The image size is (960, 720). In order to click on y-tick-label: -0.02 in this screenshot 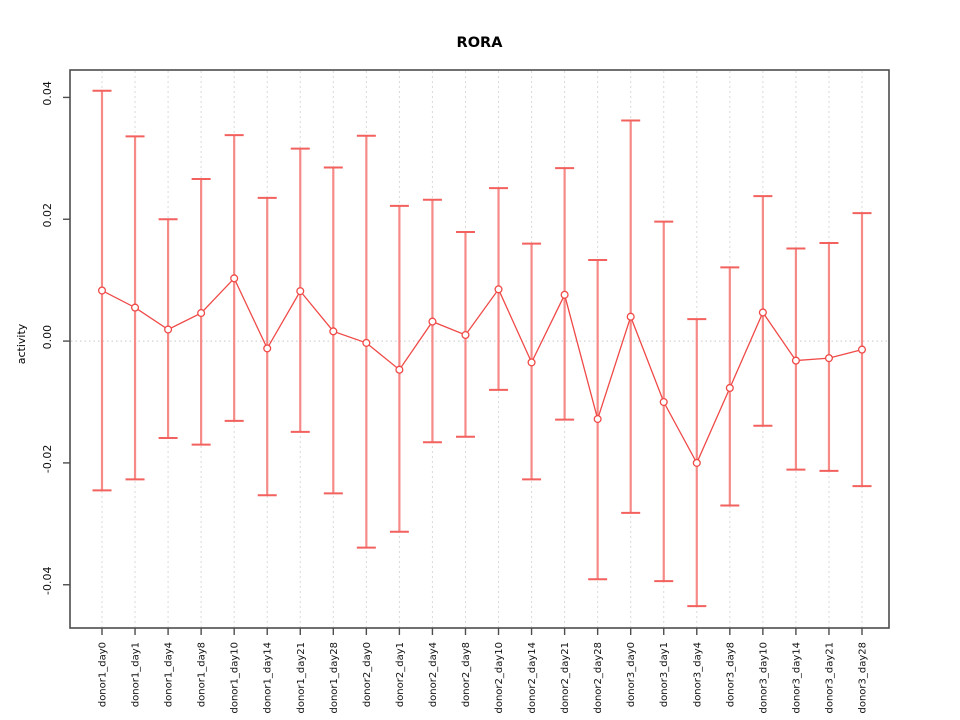, I will do `click(47, 459)`.